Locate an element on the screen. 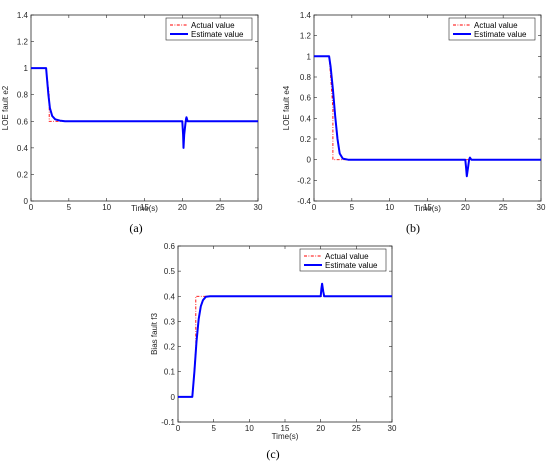 The width and height of the screenshot is (550, 465). panel-label-c: (c) is located at coordinates (272, 454).